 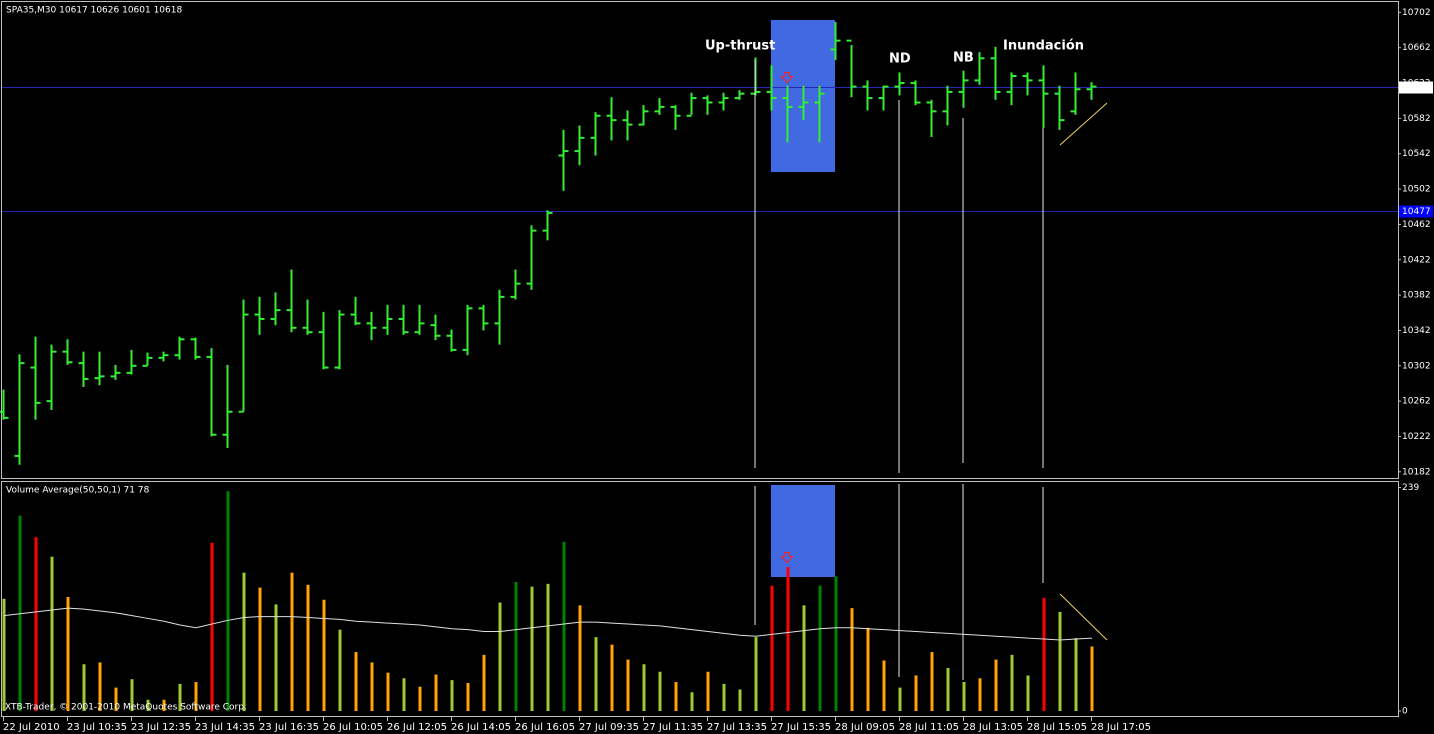 I want to click on x-tick-label: 26 Jul 12:05, so click(x=417, y=727).